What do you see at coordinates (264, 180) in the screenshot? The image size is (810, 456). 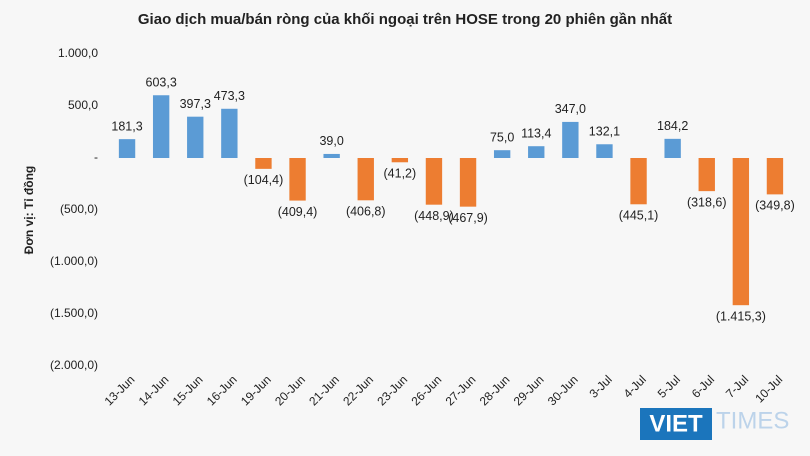 I see `value-label: (104,4)` at bounding box center [264, 180].